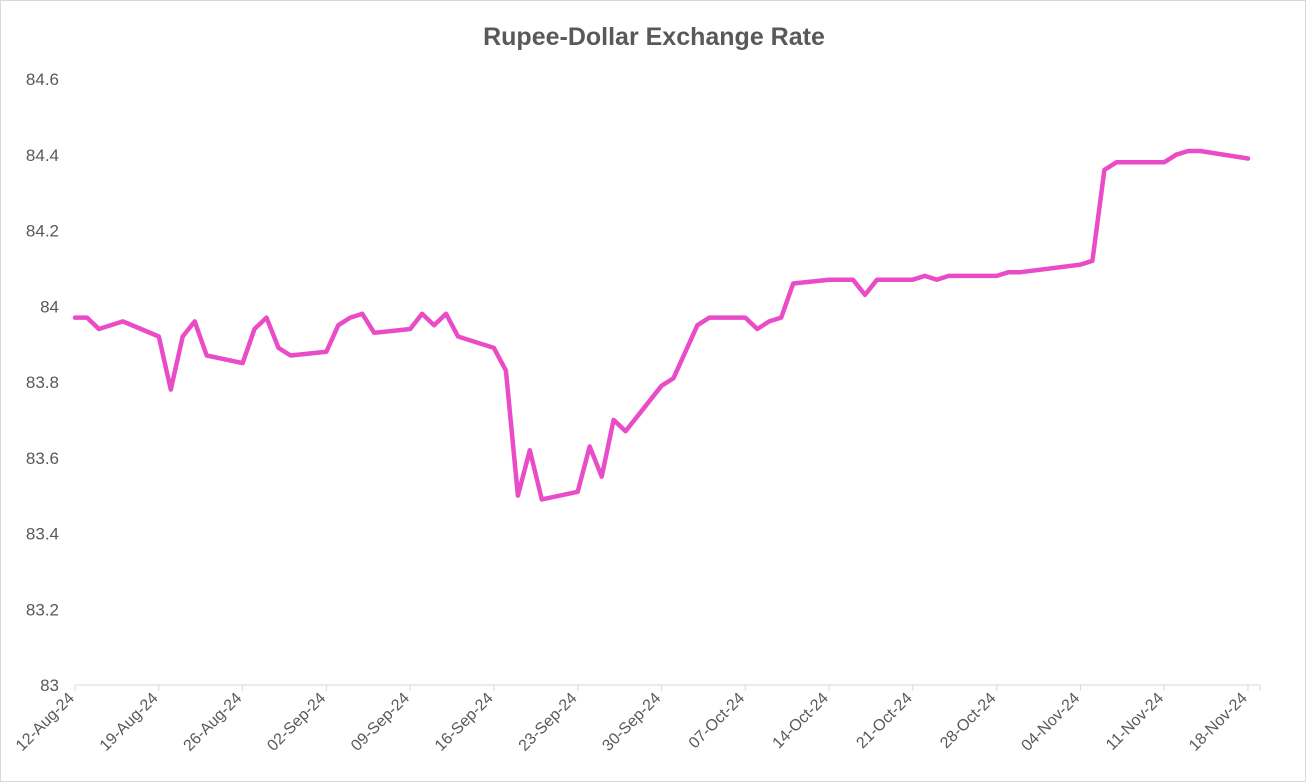  I want to click on x-tick-label: 07-Oct-24, so click(717, 721).